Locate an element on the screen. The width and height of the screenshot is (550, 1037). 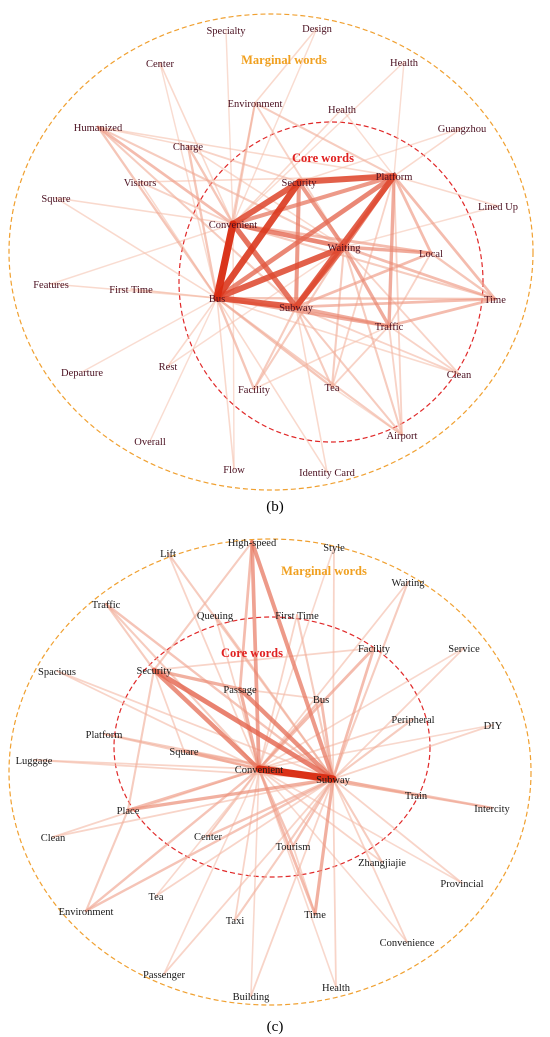
edge-convenient-flow is located at coordinates (233, 346).